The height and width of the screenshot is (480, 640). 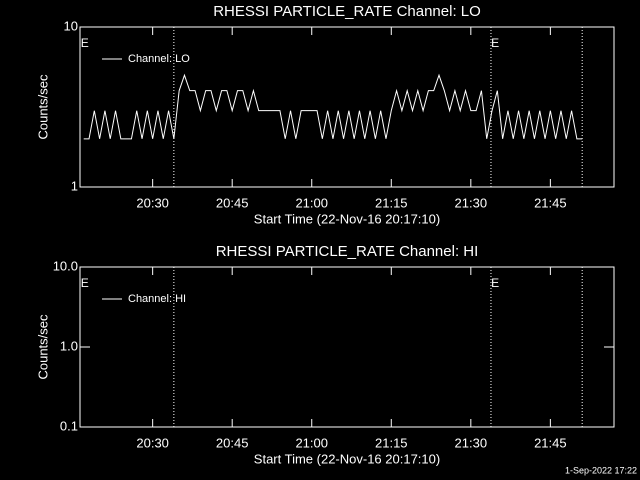 I want to click on legend-label: Channel: HI, so click(x=157, y=299).